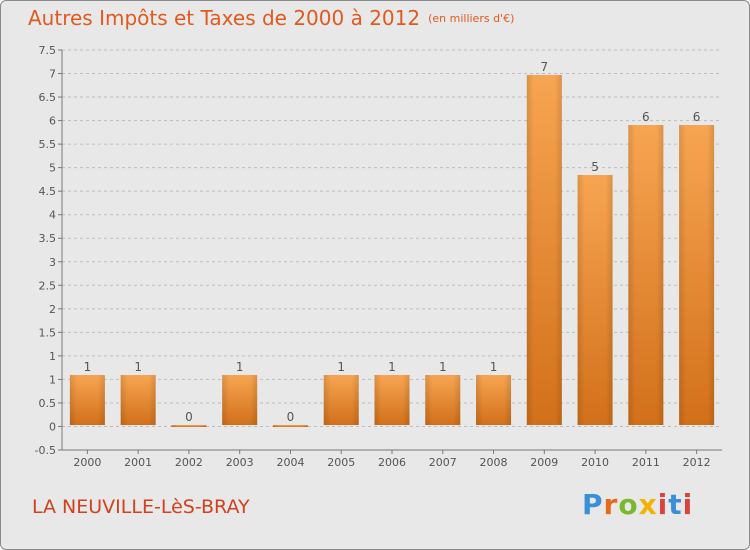 The width and height of the screenshot is (750, 550). What do you see at coordinates (52, 74) in the screenshot?
I see `y-tick-label: 7` at bounding box center [52, 74].